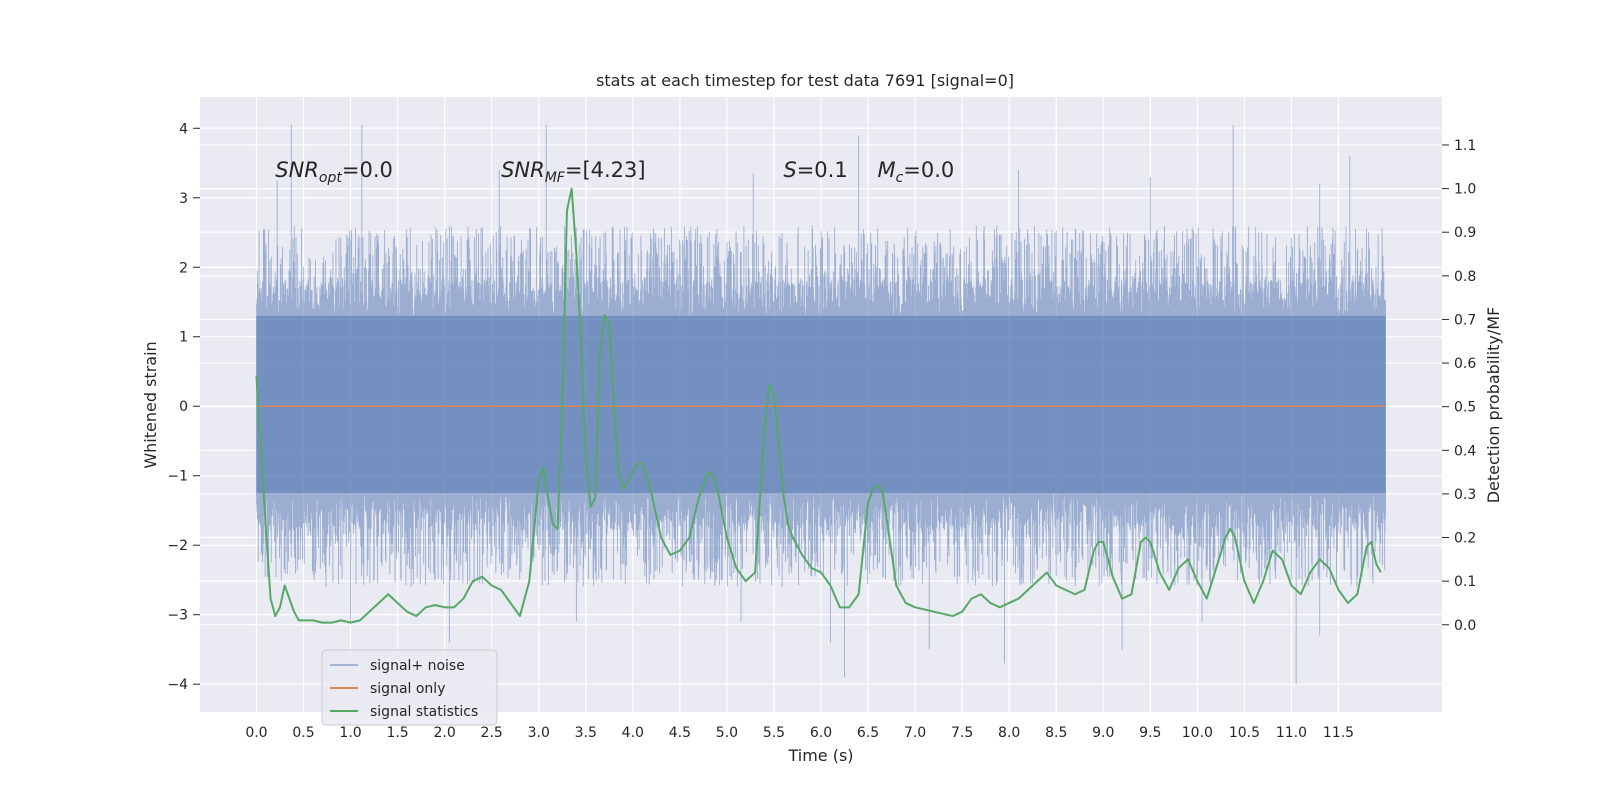 Image resolution: width=1600 pixels, height=804 pixels. Describe the element at coordinates (177, 685) in the screenshot. I see `y-tick-label: −4` at that location.